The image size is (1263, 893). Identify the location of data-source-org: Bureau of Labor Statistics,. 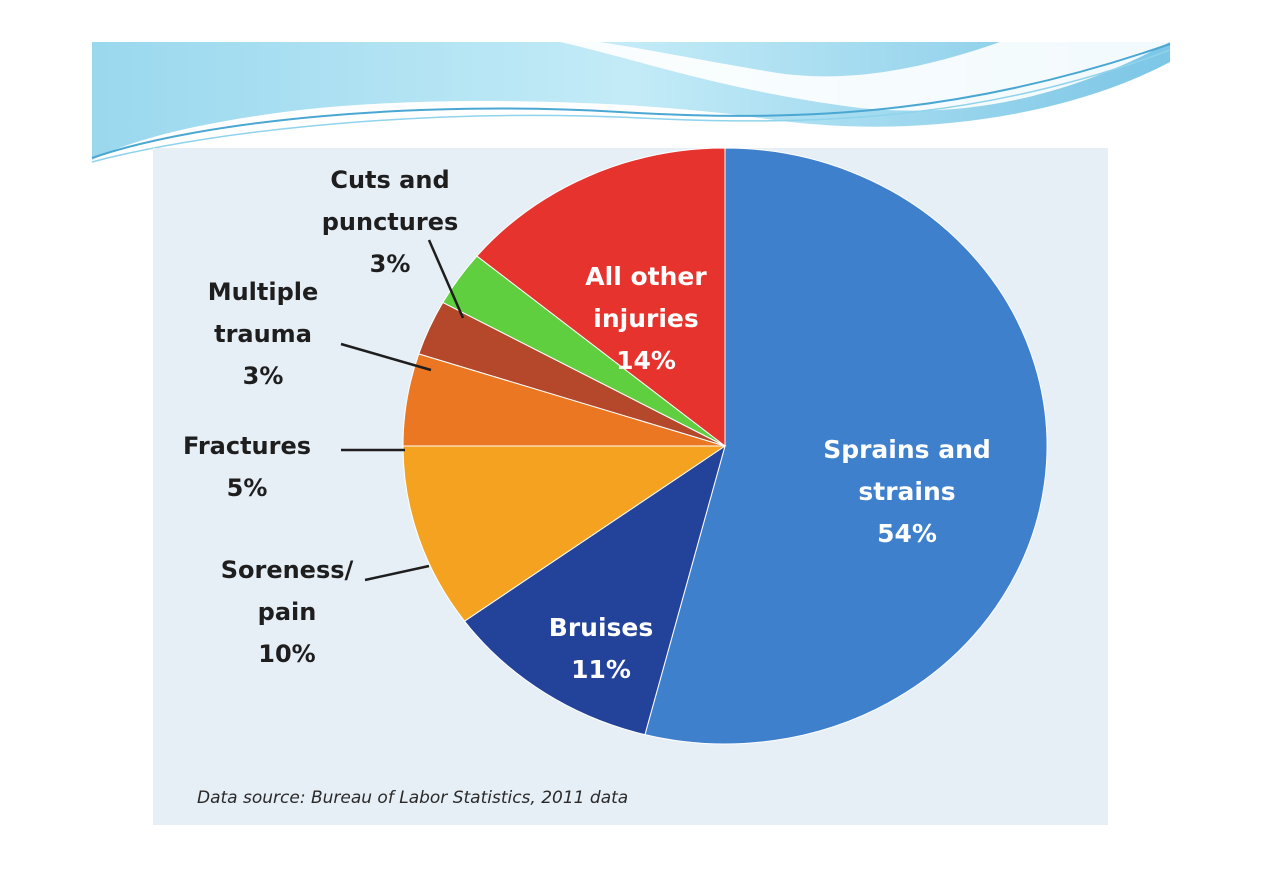
(423, 798).